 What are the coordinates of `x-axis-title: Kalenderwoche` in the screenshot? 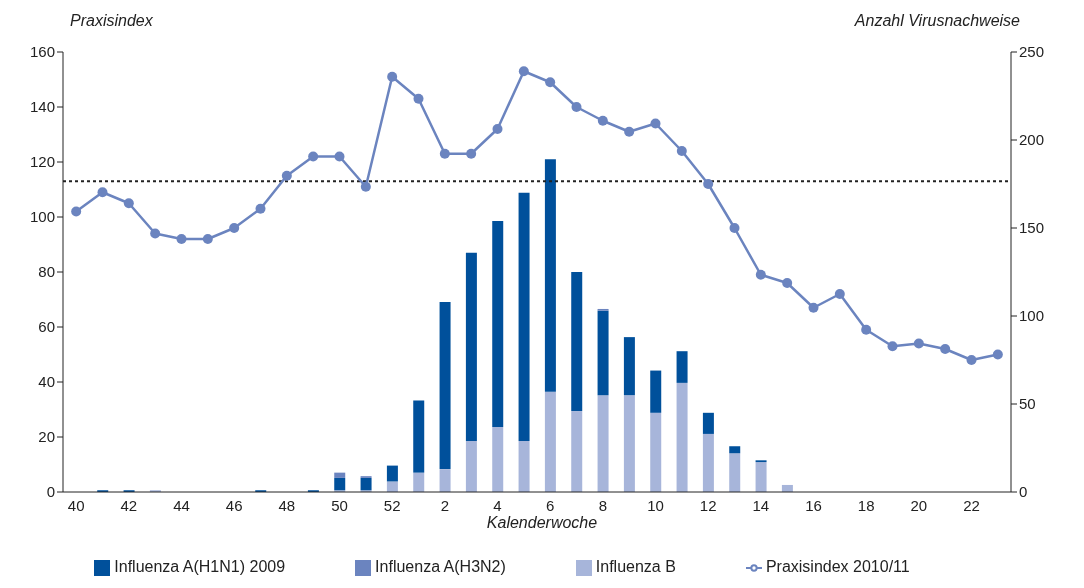 It's located at (542, 523).